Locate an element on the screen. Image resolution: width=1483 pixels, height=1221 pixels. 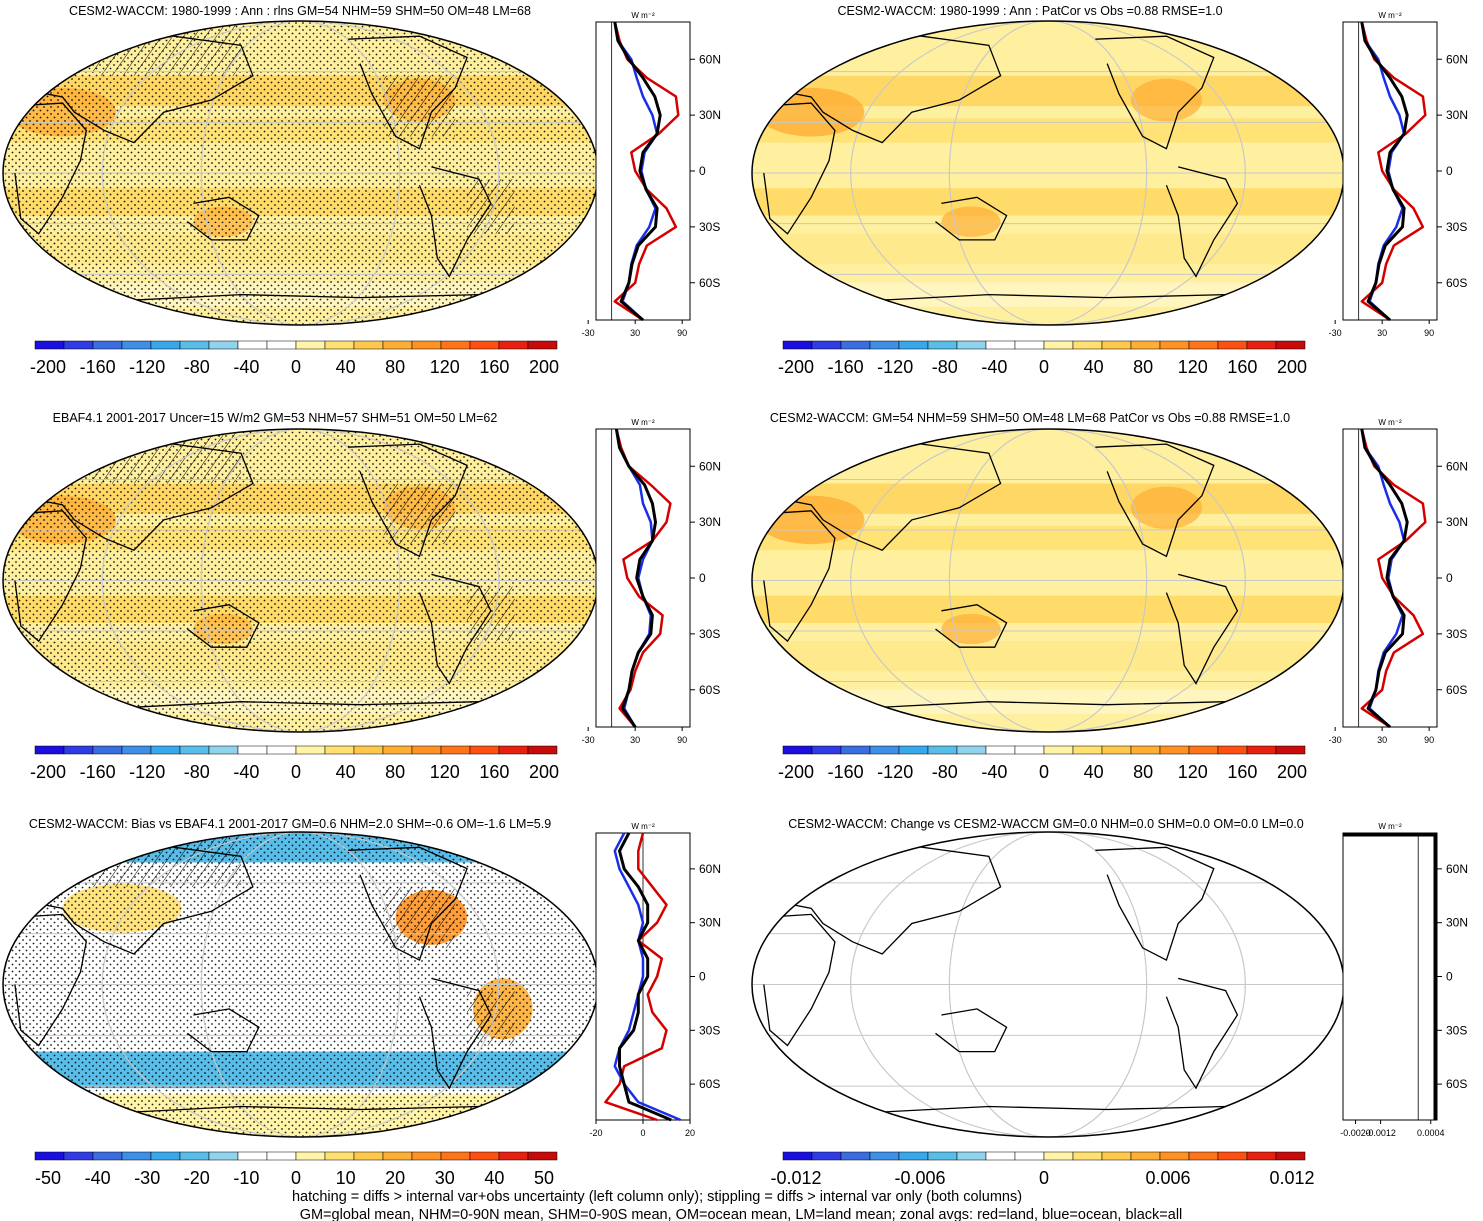
profile-all-line is located at coordinates (1384, 171).